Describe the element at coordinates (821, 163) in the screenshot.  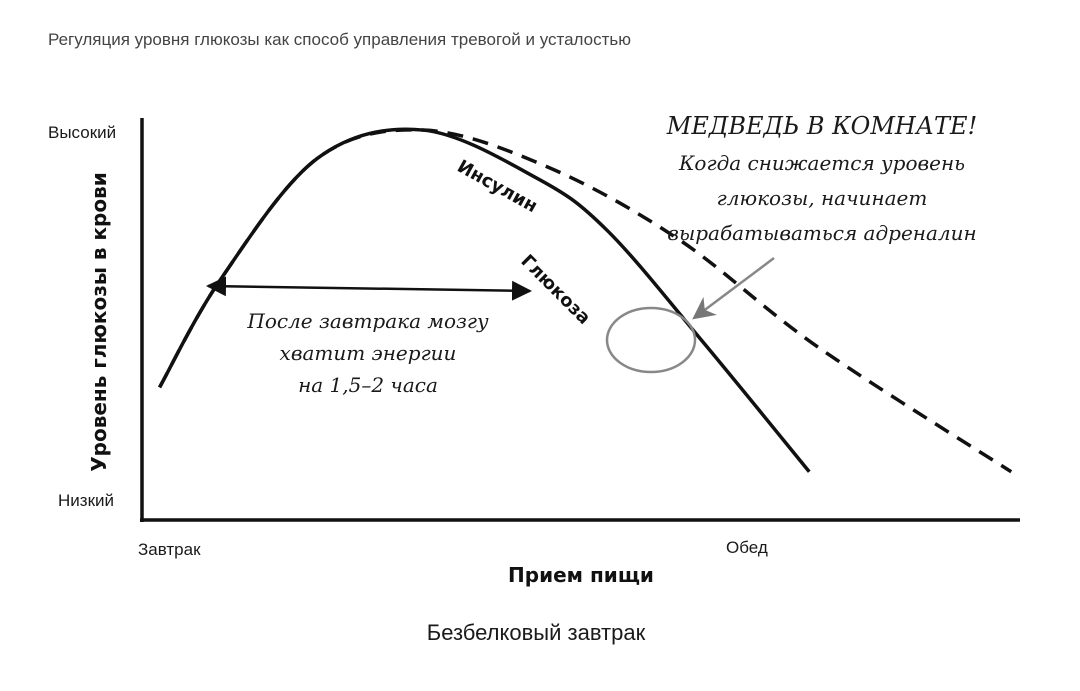
I see `bear-note-line-1: Когда снижается уровень` at that location.